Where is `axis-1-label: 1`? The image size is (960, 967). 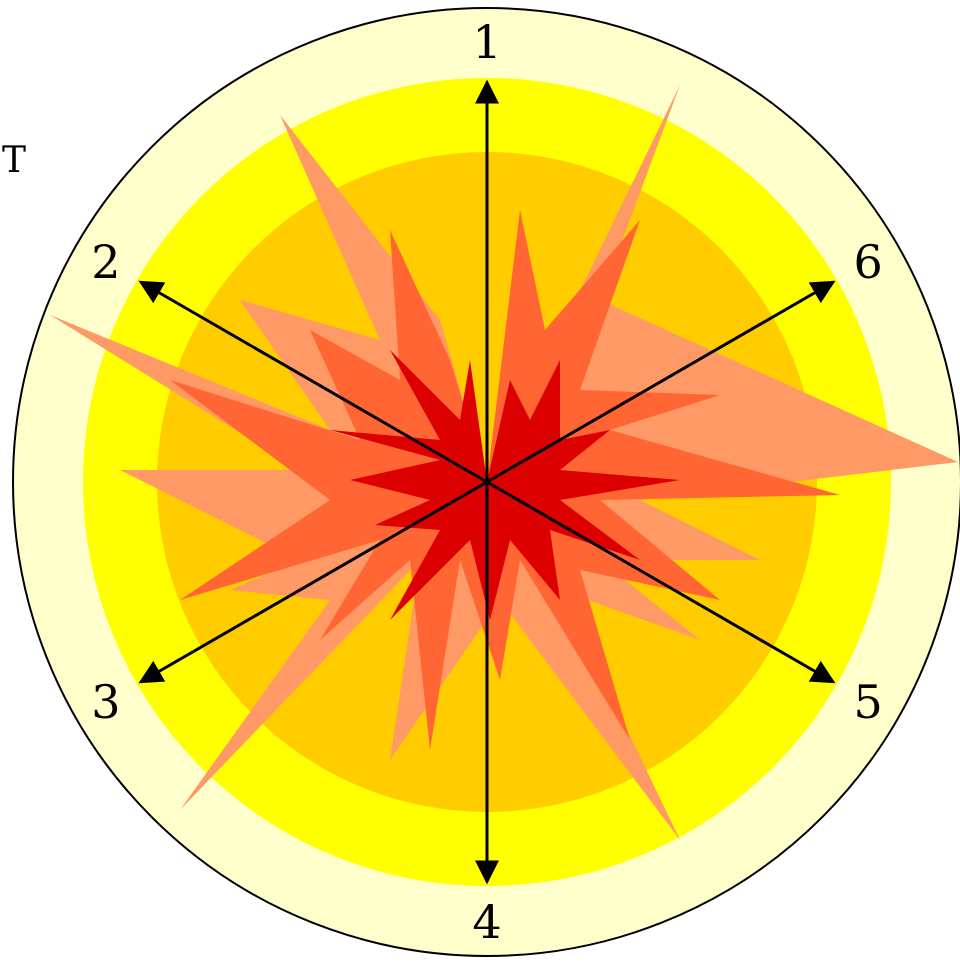
axis-1-label: 1 is located at coordinates (486, 42).